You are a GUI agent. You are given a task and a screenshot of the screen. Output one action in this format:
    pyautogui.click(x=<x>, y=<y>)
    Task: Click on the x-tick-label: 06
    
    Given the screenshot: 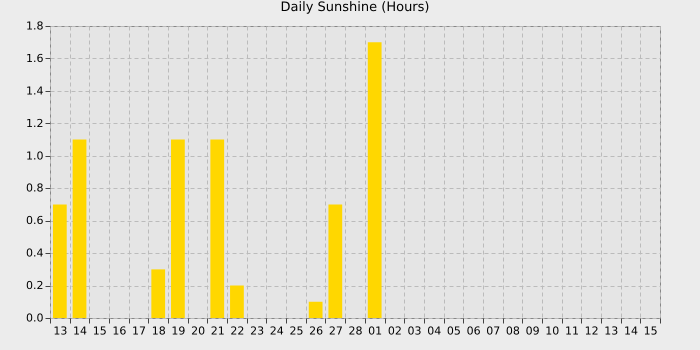 What is the action you would take?
    pyautogui.click(x=473, y=331)
    